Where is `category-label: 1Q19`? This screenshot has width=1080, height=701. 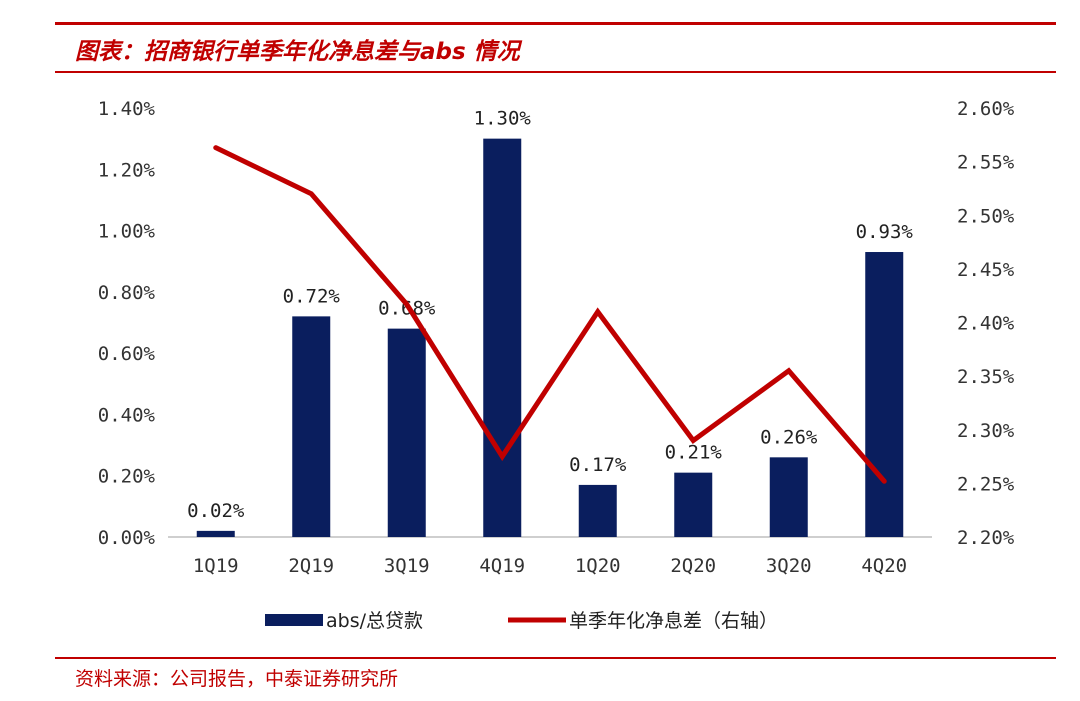 category-label: 1Q19 is located at coordinates (216, 566).